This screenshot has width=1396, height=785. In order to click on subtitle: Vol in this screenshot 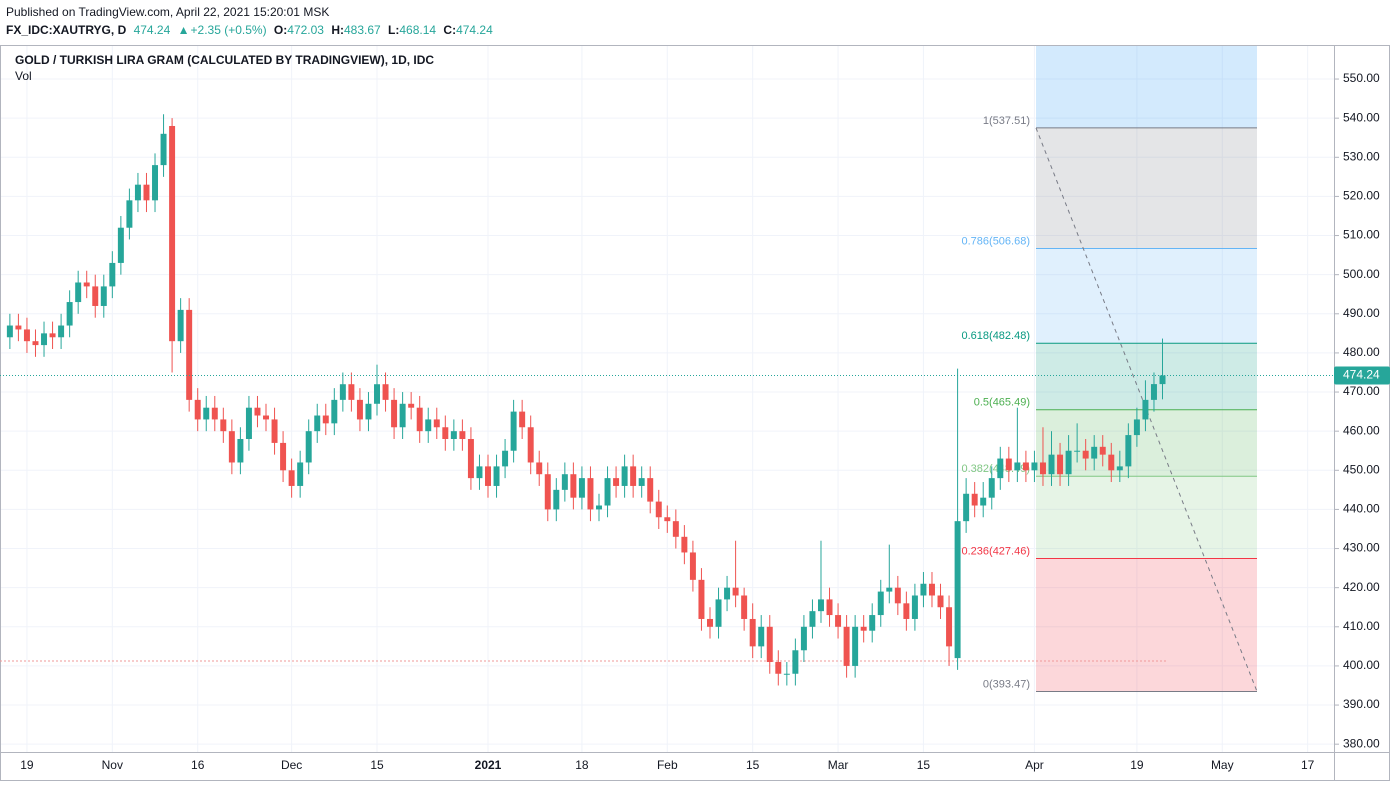, I will do `click(23, 76)`.